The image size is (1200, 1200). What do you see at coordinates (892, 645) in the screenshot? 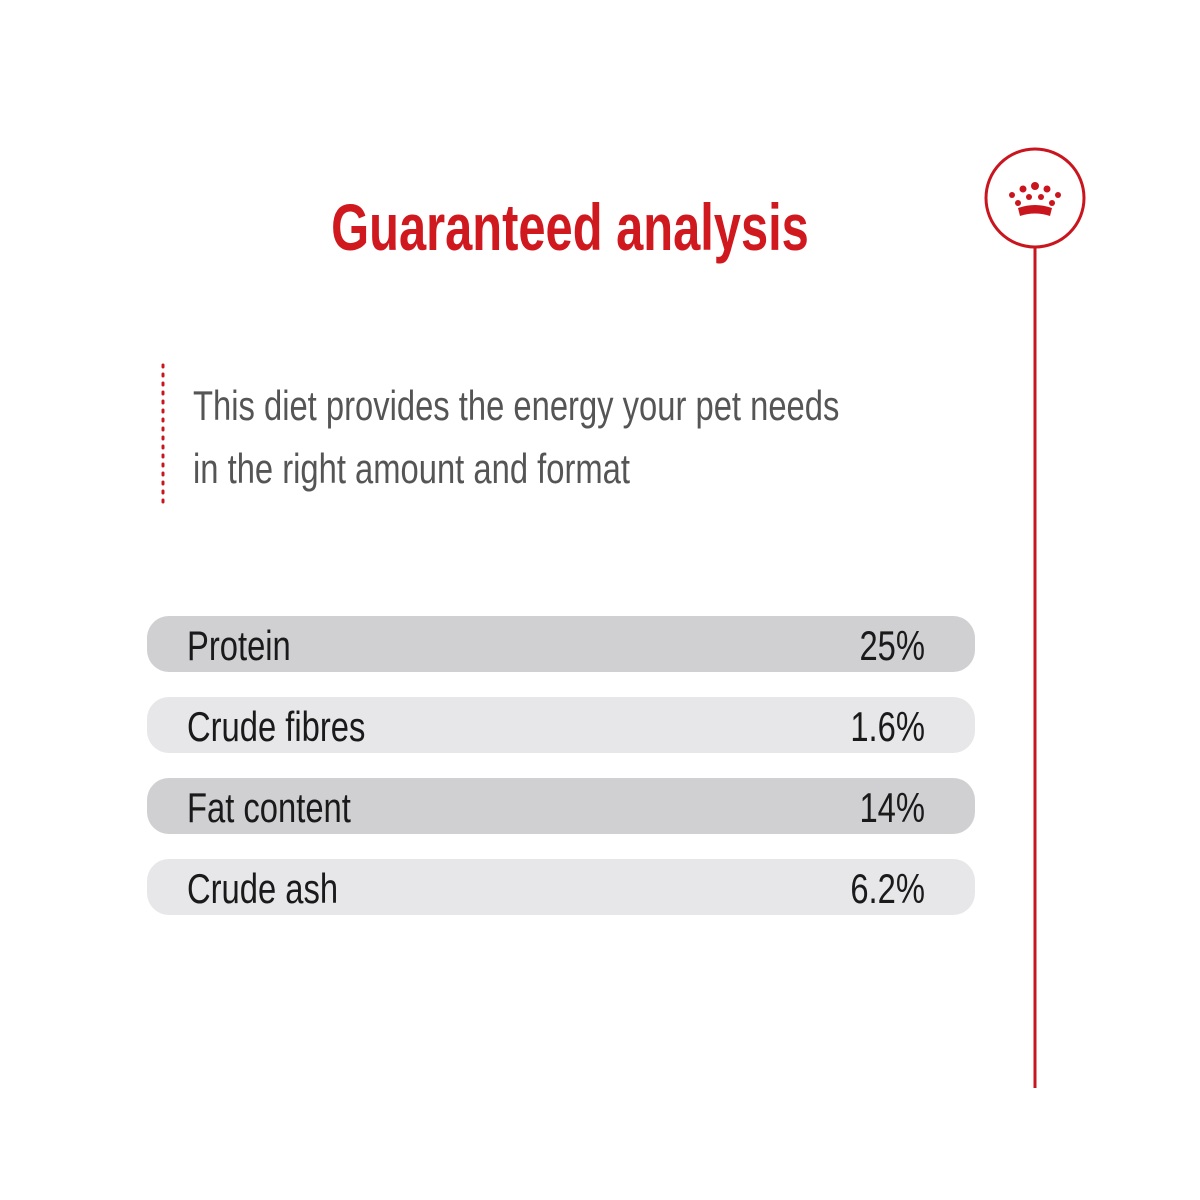
I see `row-value: 25%` at bounding box center [892, 645].